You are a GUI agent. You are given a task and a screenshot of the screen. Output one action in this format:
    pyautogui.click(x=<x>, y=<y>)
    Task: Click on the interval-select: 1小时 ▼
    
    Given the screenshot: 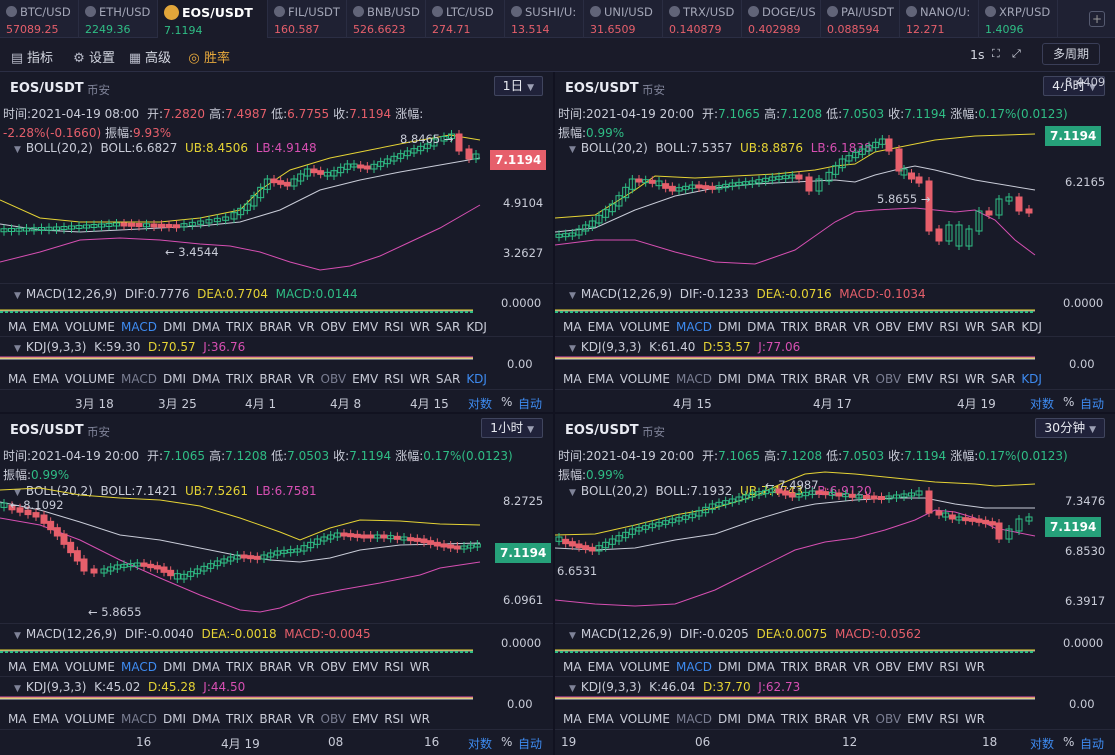 What is the action you would take?
    pyautogui.click(x=512, y=428)
    